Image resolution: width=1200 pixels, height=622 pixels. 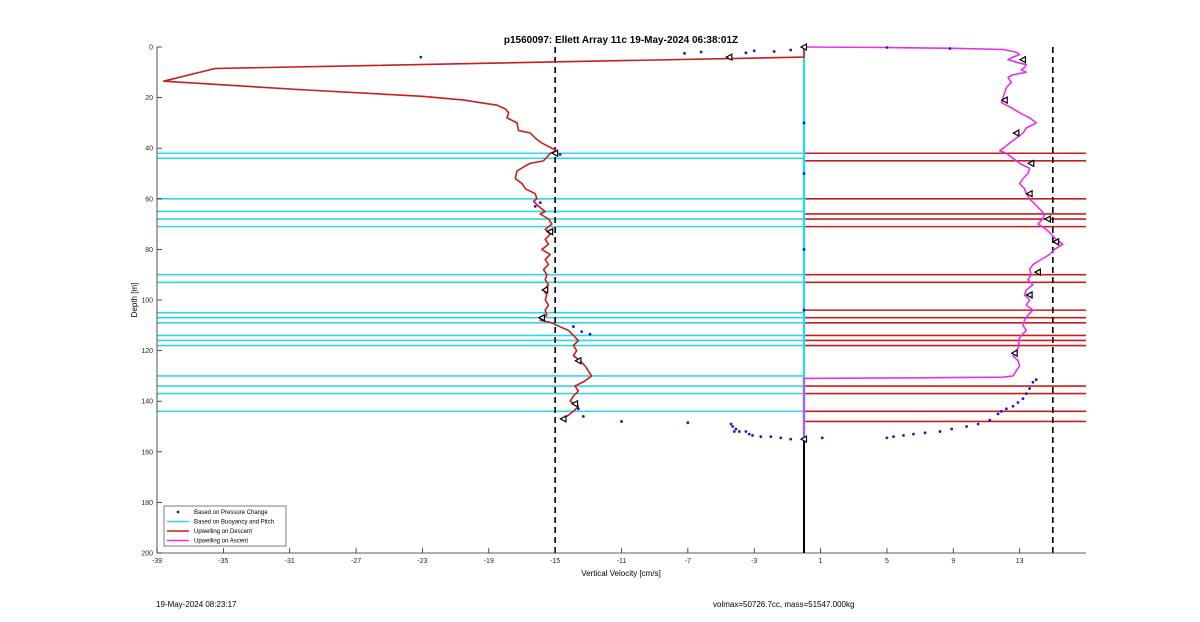 I want to click on y-tick-label: 160, so click(x=147, y=452).